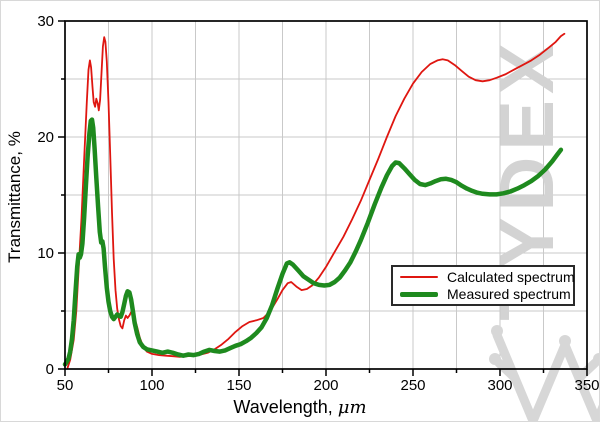 The image size is (600, 422). Describe the element at coordinates (45, 253) in the screenshot. I see `y-tick-label: 10` at that location.